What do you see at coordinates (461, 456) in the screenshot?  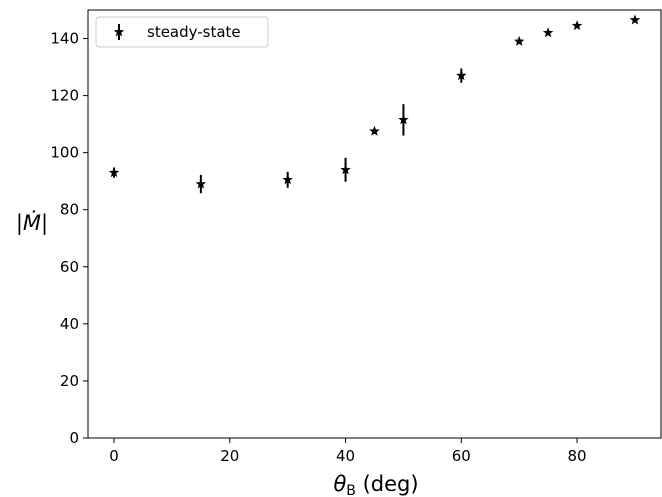 I see `x-tick-label: 60` at bounding box center [461, 456].